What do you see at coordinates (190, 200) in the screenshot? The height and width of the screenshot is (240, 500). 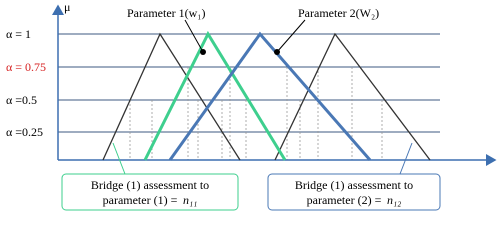 I see `box-var: n₁₁` at bounding box center [190, 200].